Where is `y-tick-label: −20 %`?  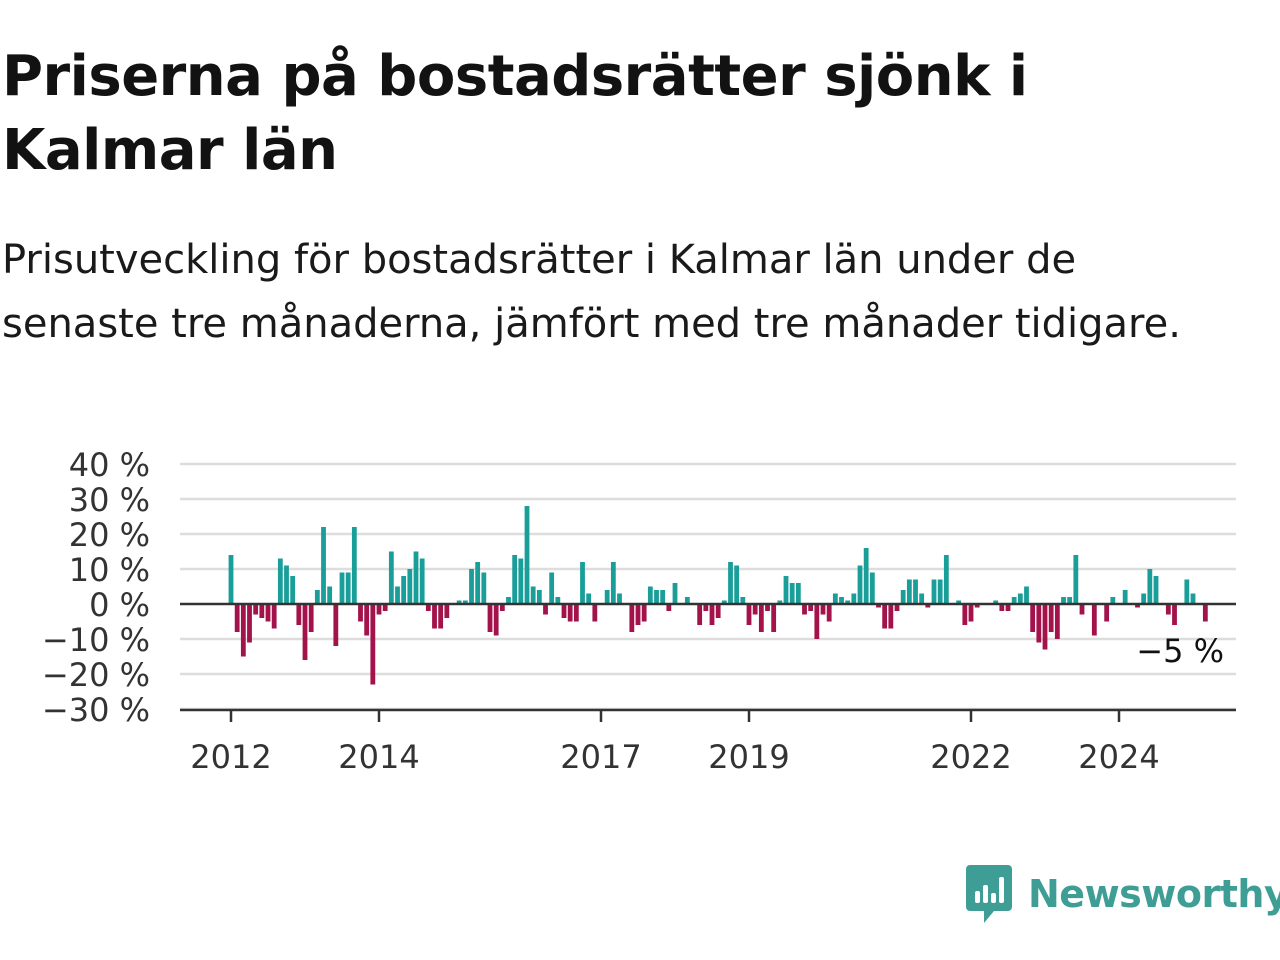
y-tick-label: −20 % is located at coordinates (96, 675).